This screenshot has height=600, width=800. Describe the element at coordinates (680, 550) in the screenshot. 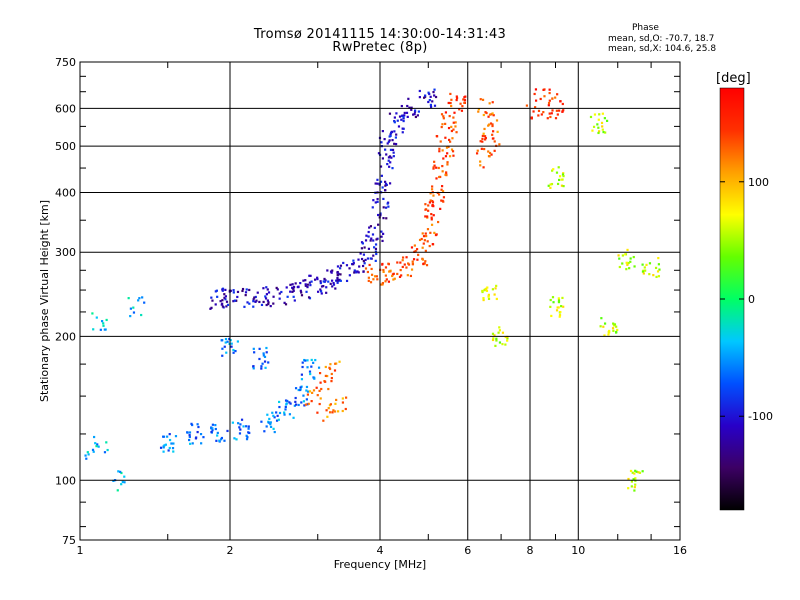

I see `x-tick-label: 16` at that location.